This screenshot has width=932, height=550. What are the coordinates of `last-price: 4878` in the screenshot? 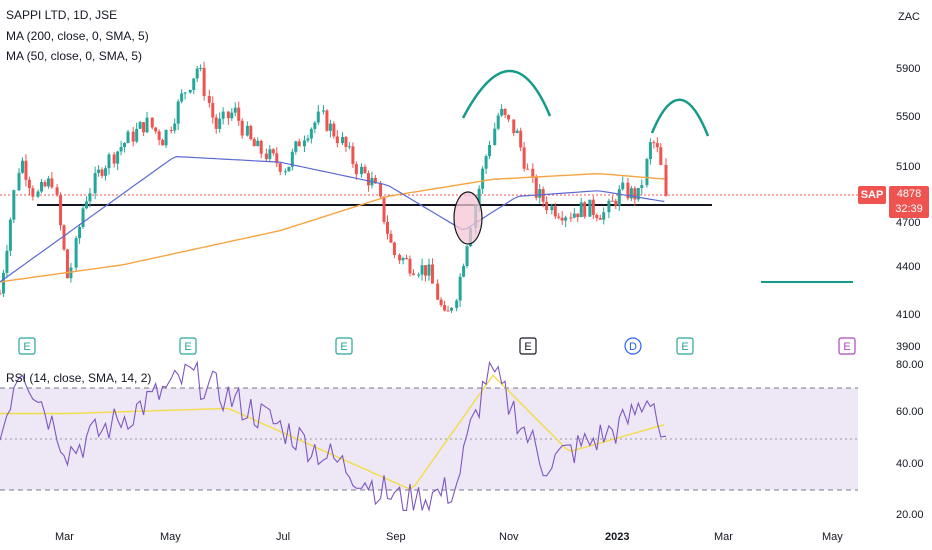 It's located at (909, 194).